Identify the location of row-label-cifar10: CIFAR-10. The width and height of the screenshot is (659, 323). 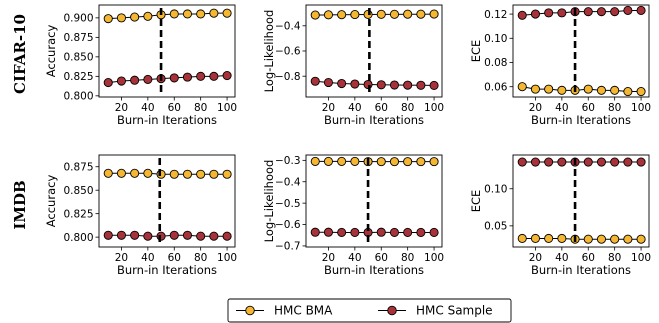
(20, 54).